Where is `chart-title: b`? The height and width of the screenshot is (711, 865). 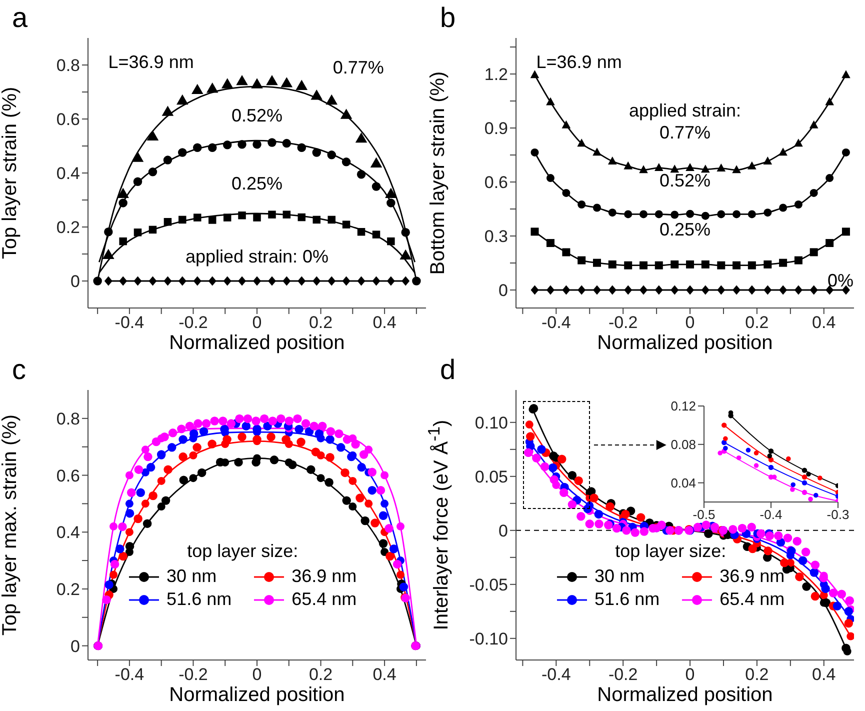 chart-title: b is located at coordinates (448, 18).